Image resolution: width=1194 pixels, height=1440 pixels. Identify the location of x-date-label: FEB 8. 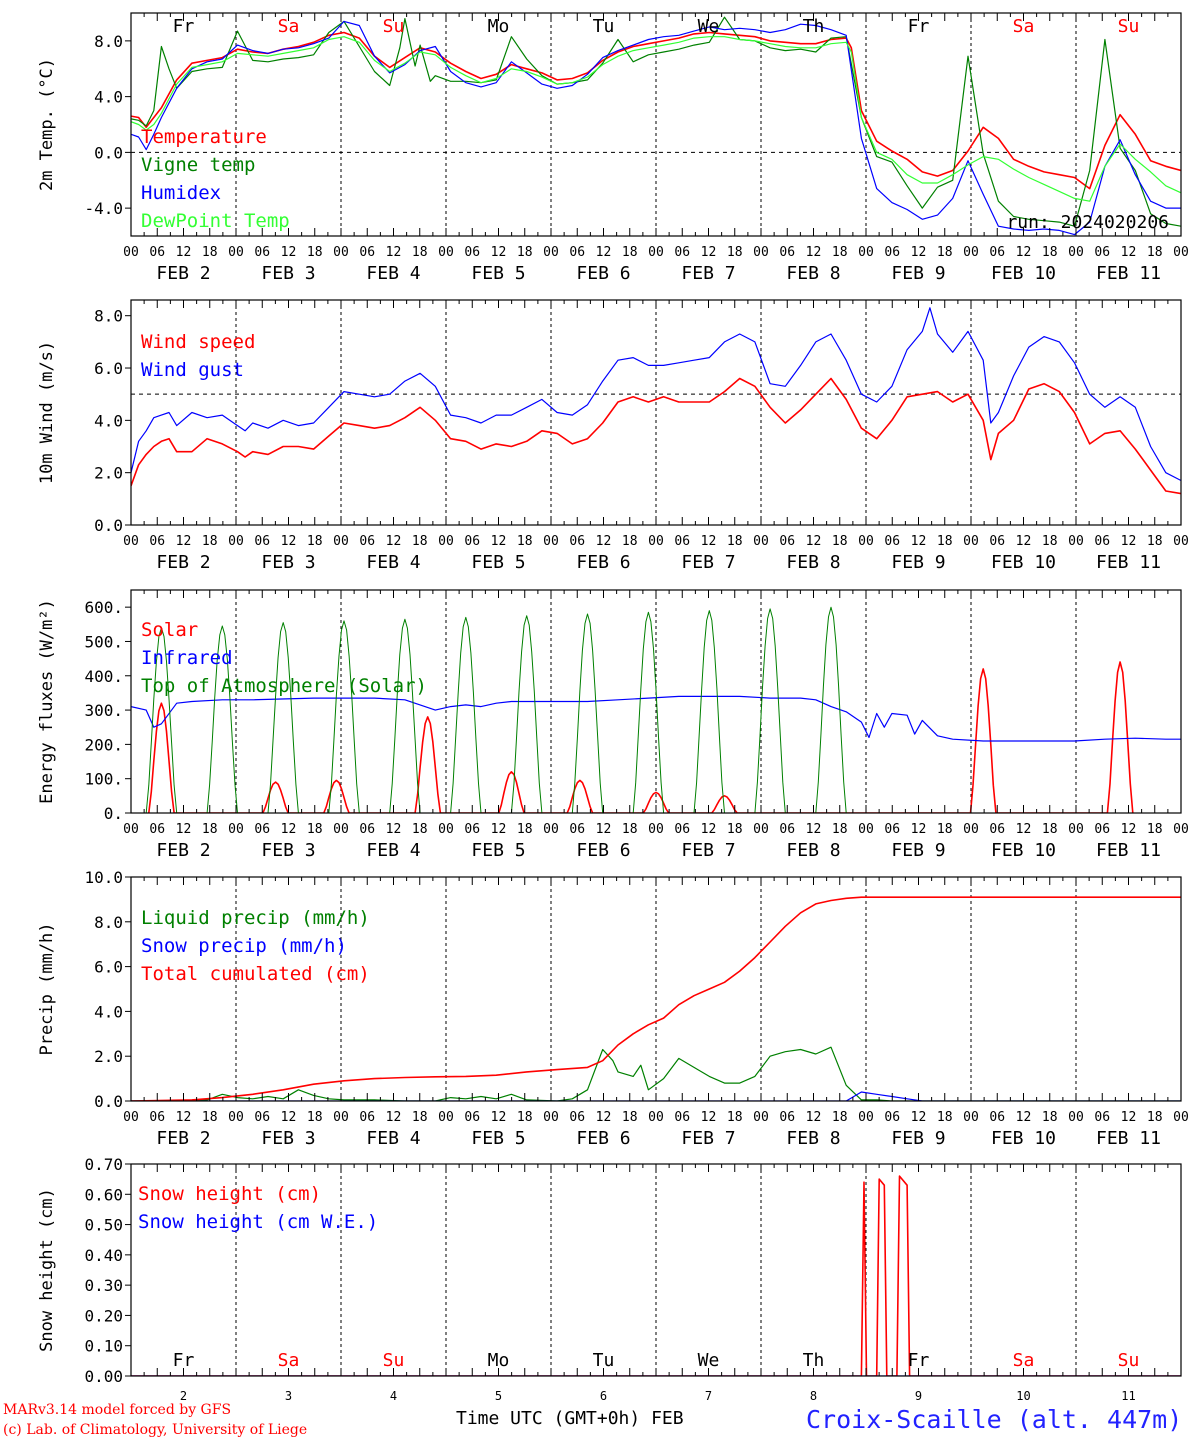
(813, 562).